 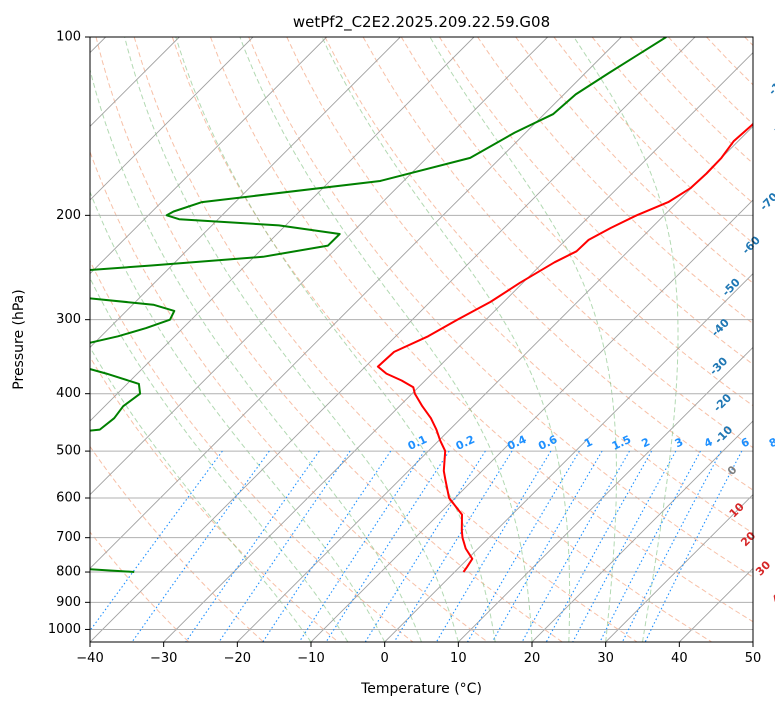 I want to click on x-tick-label: 50, so click(x=753, y=658).